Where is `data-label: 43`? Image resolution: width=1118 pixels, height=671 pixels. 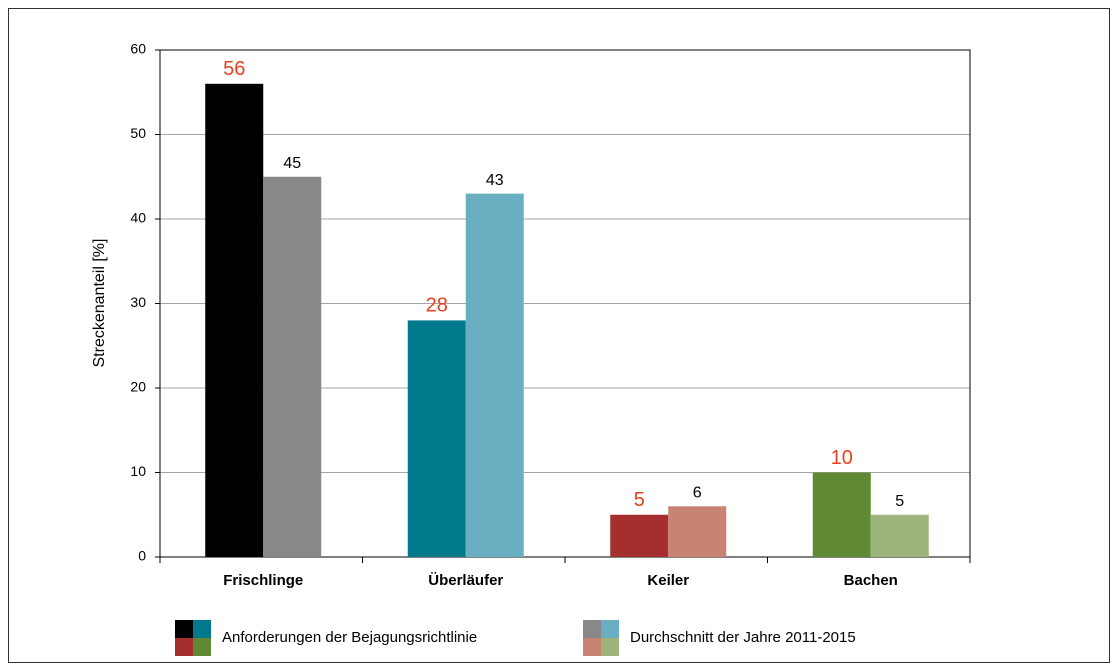 data-label: 43 is located at coordinates (495, 180).